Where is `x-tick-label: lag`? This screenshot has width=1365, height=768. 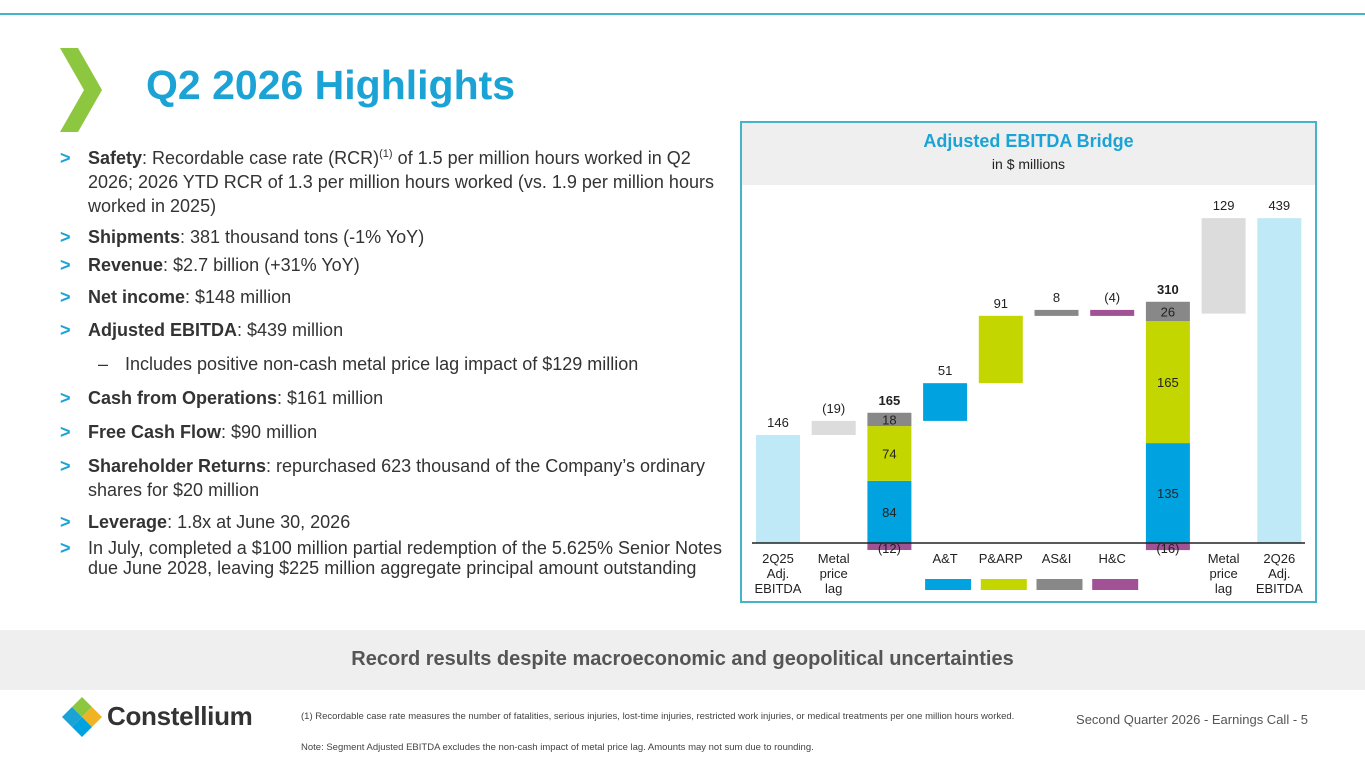
x-tick-label: lag is located at coordinates (1223, 588).